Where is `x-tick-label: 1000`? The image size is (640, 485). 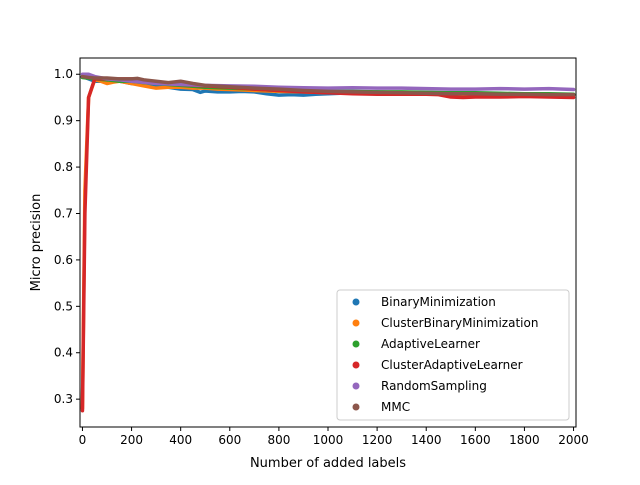
x-tick-label: 1000 is located at coordinates (328, 440).